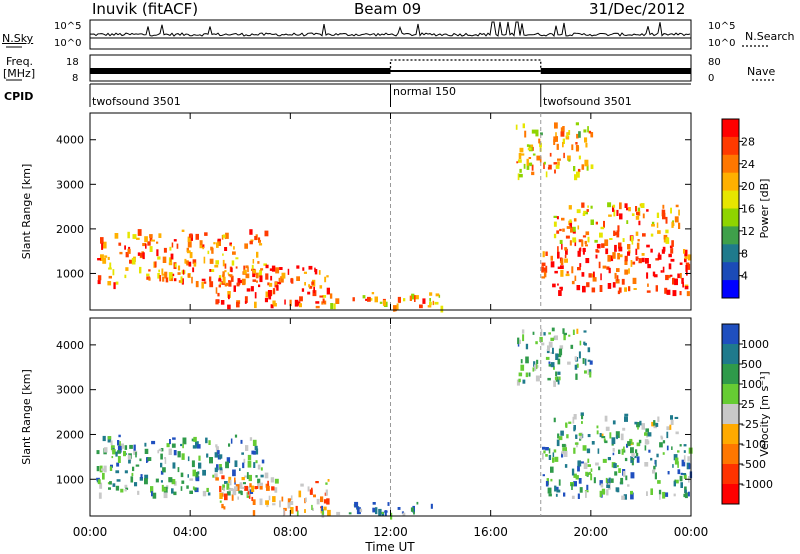  Describe the element at coordinates (390, 29) in the screenshot. I see `nsky-series-line` at that location.